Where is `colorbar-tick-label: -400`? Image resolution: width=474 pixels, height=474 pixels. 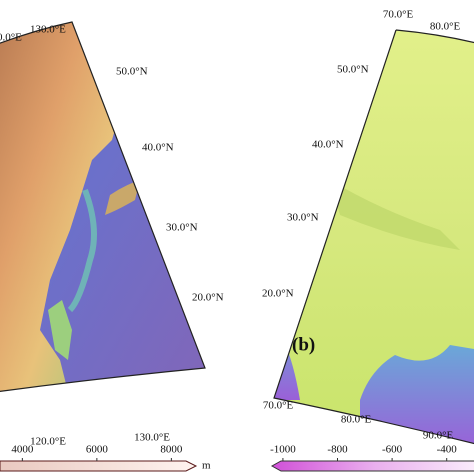
colorbar-tick-label: -400 is located at coordinates (447, 450).